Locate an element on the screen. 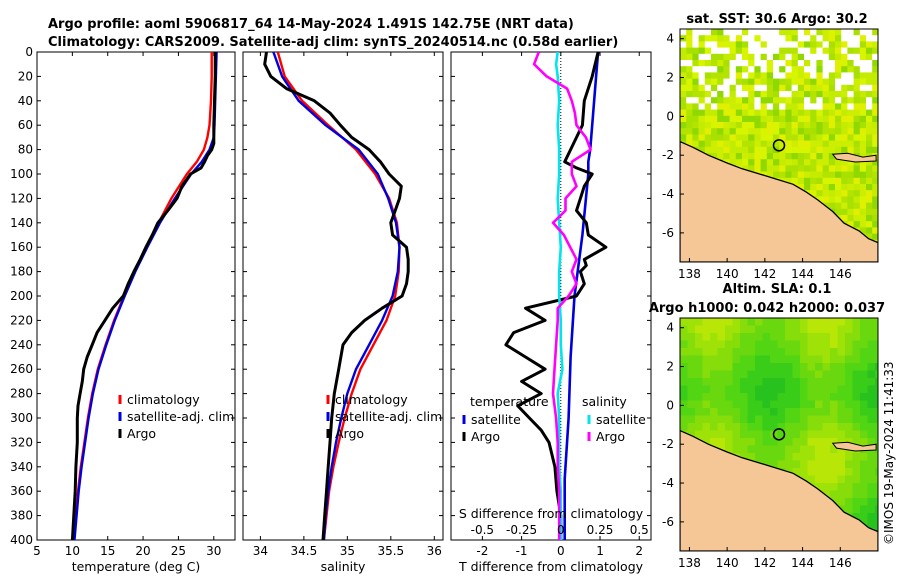 Image resolution: width=900 pixels, height=580 pixels. x-tick-label: 142 is located at coordinates (764, 563).